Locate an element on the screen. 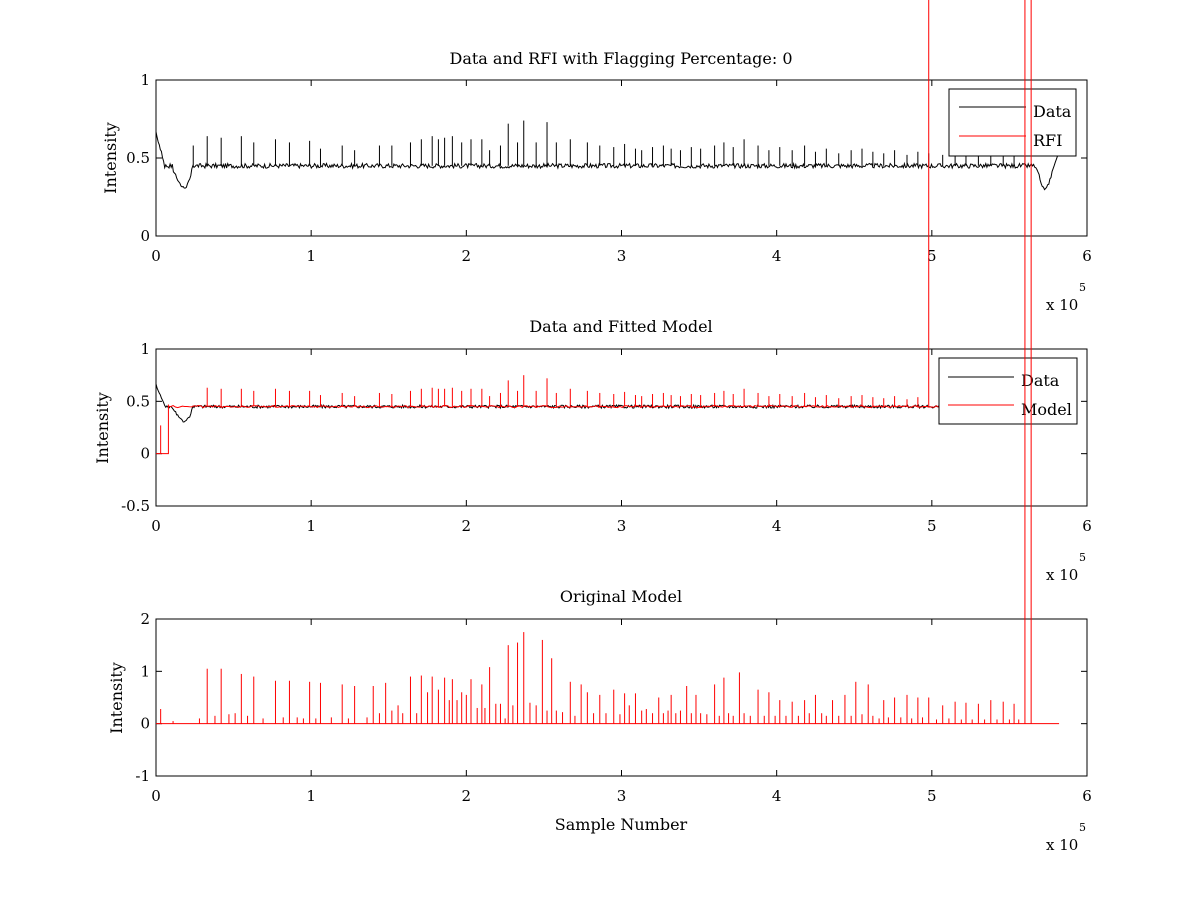 This screenshot has height=900, width=1200. series-model-line is located at coordinates (548, 429).